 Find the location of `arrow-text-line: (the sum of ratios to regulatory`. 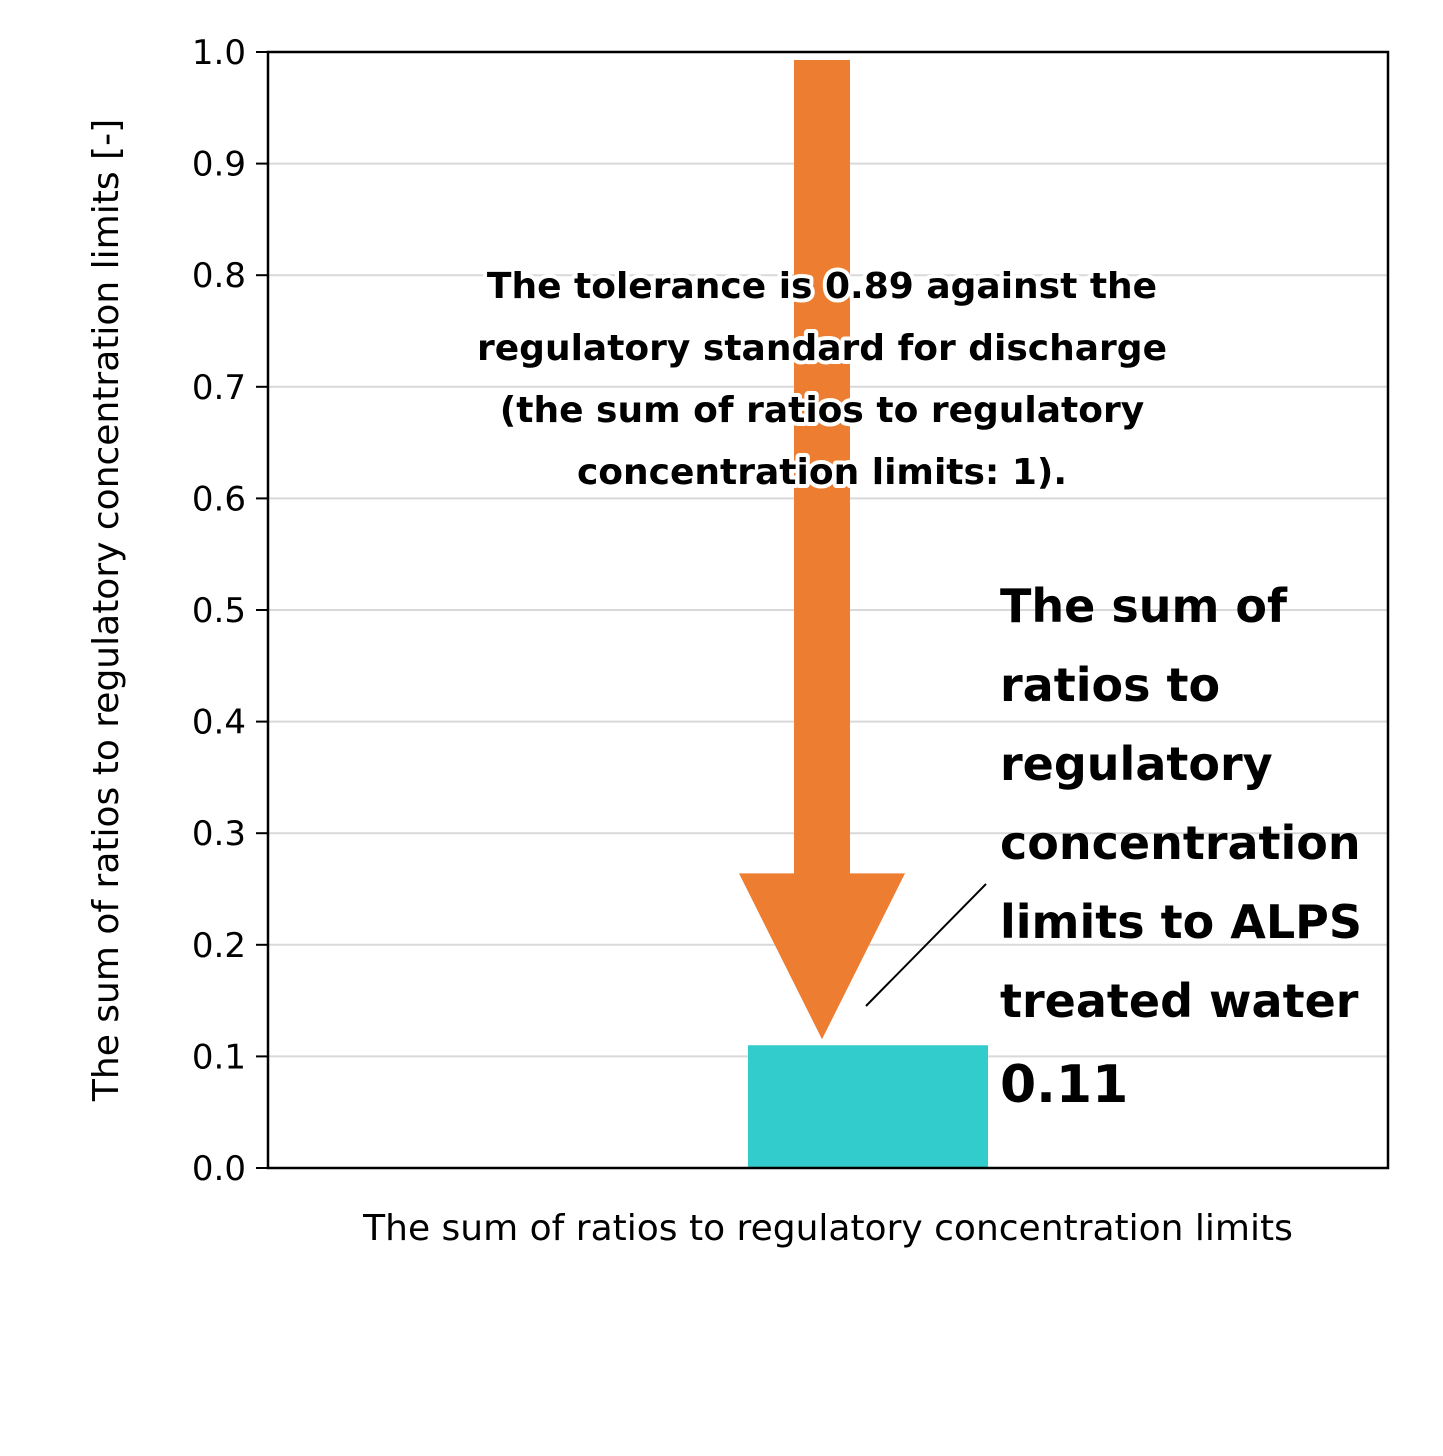

arrow-text-line: (the sum of ratios to regulatory is located at coordinates (822, 410).